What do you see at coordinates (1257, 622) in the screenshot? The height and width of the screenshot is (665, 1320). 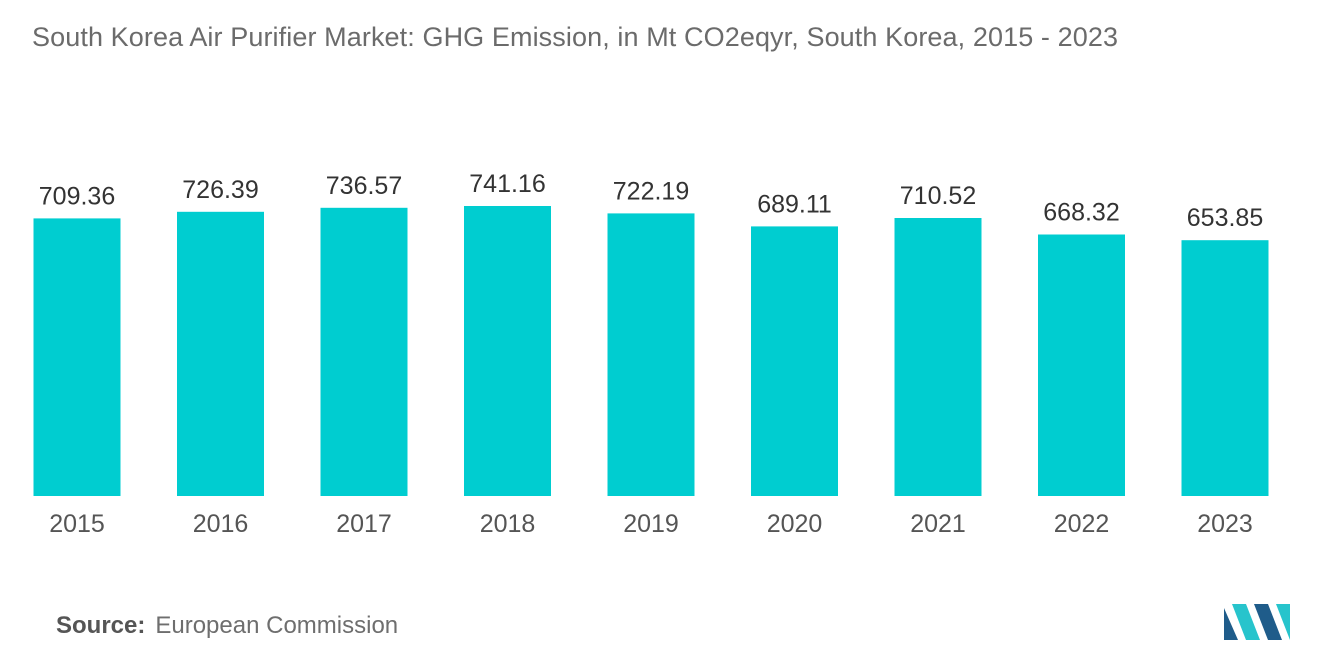 I see `mordor-intelligence-logo-icon` at bounding box center [1257, 622].